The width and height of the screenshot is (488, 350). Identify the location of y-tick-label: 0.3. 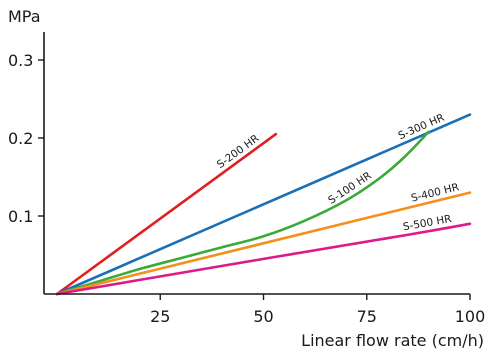
(20, 60).